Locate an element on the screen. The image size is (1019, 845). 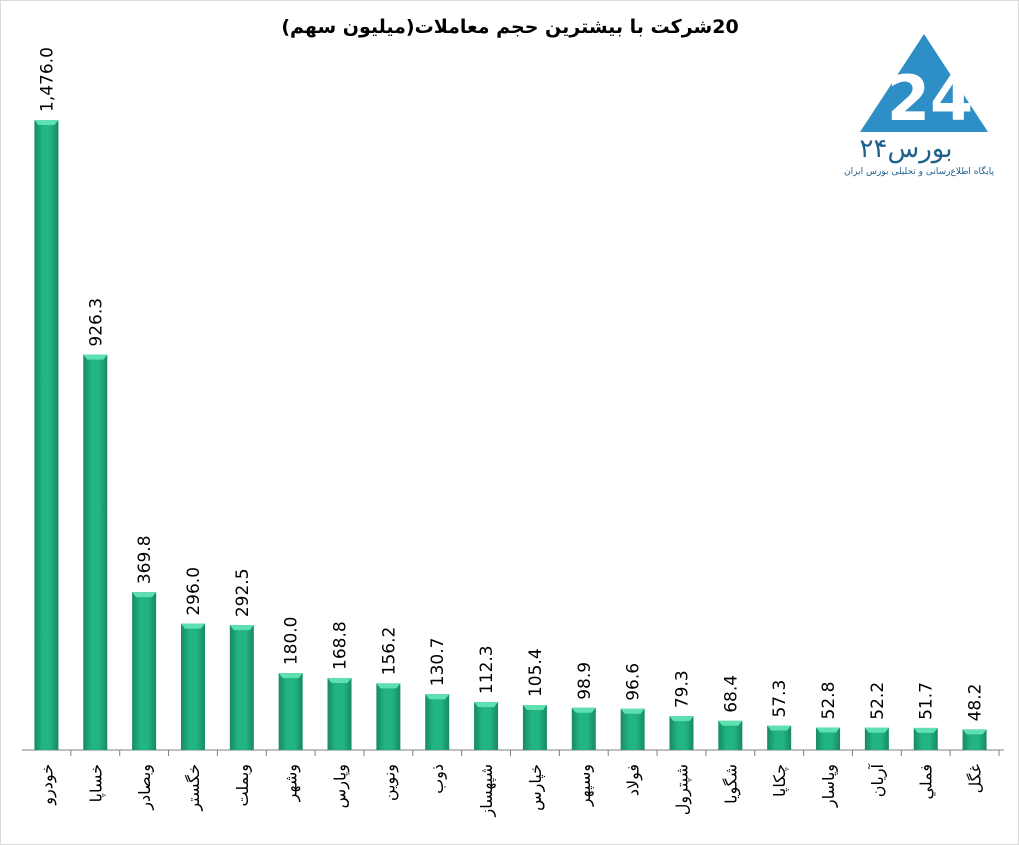
category-label-14: شپترول is located at coordinates (682, 789).